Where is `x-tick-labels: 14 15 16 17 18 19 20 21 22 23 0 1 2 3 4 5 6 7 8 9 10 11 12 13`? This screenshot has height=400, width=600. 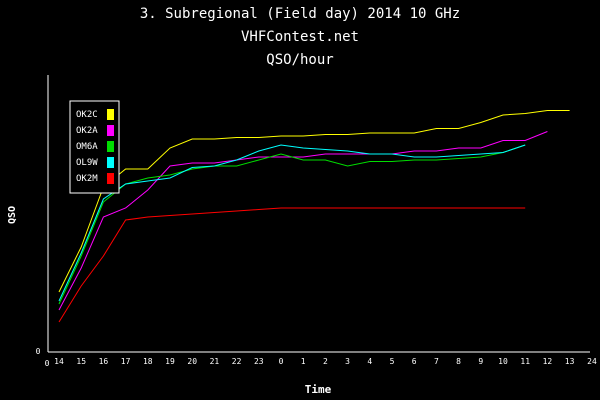
x-tick-labels: 14 15 16 17 18 19 20 21 22 23 0 1 2 3 4 5 6 7 8 9 10 11 12 13 is located at coordinates (314, 361).